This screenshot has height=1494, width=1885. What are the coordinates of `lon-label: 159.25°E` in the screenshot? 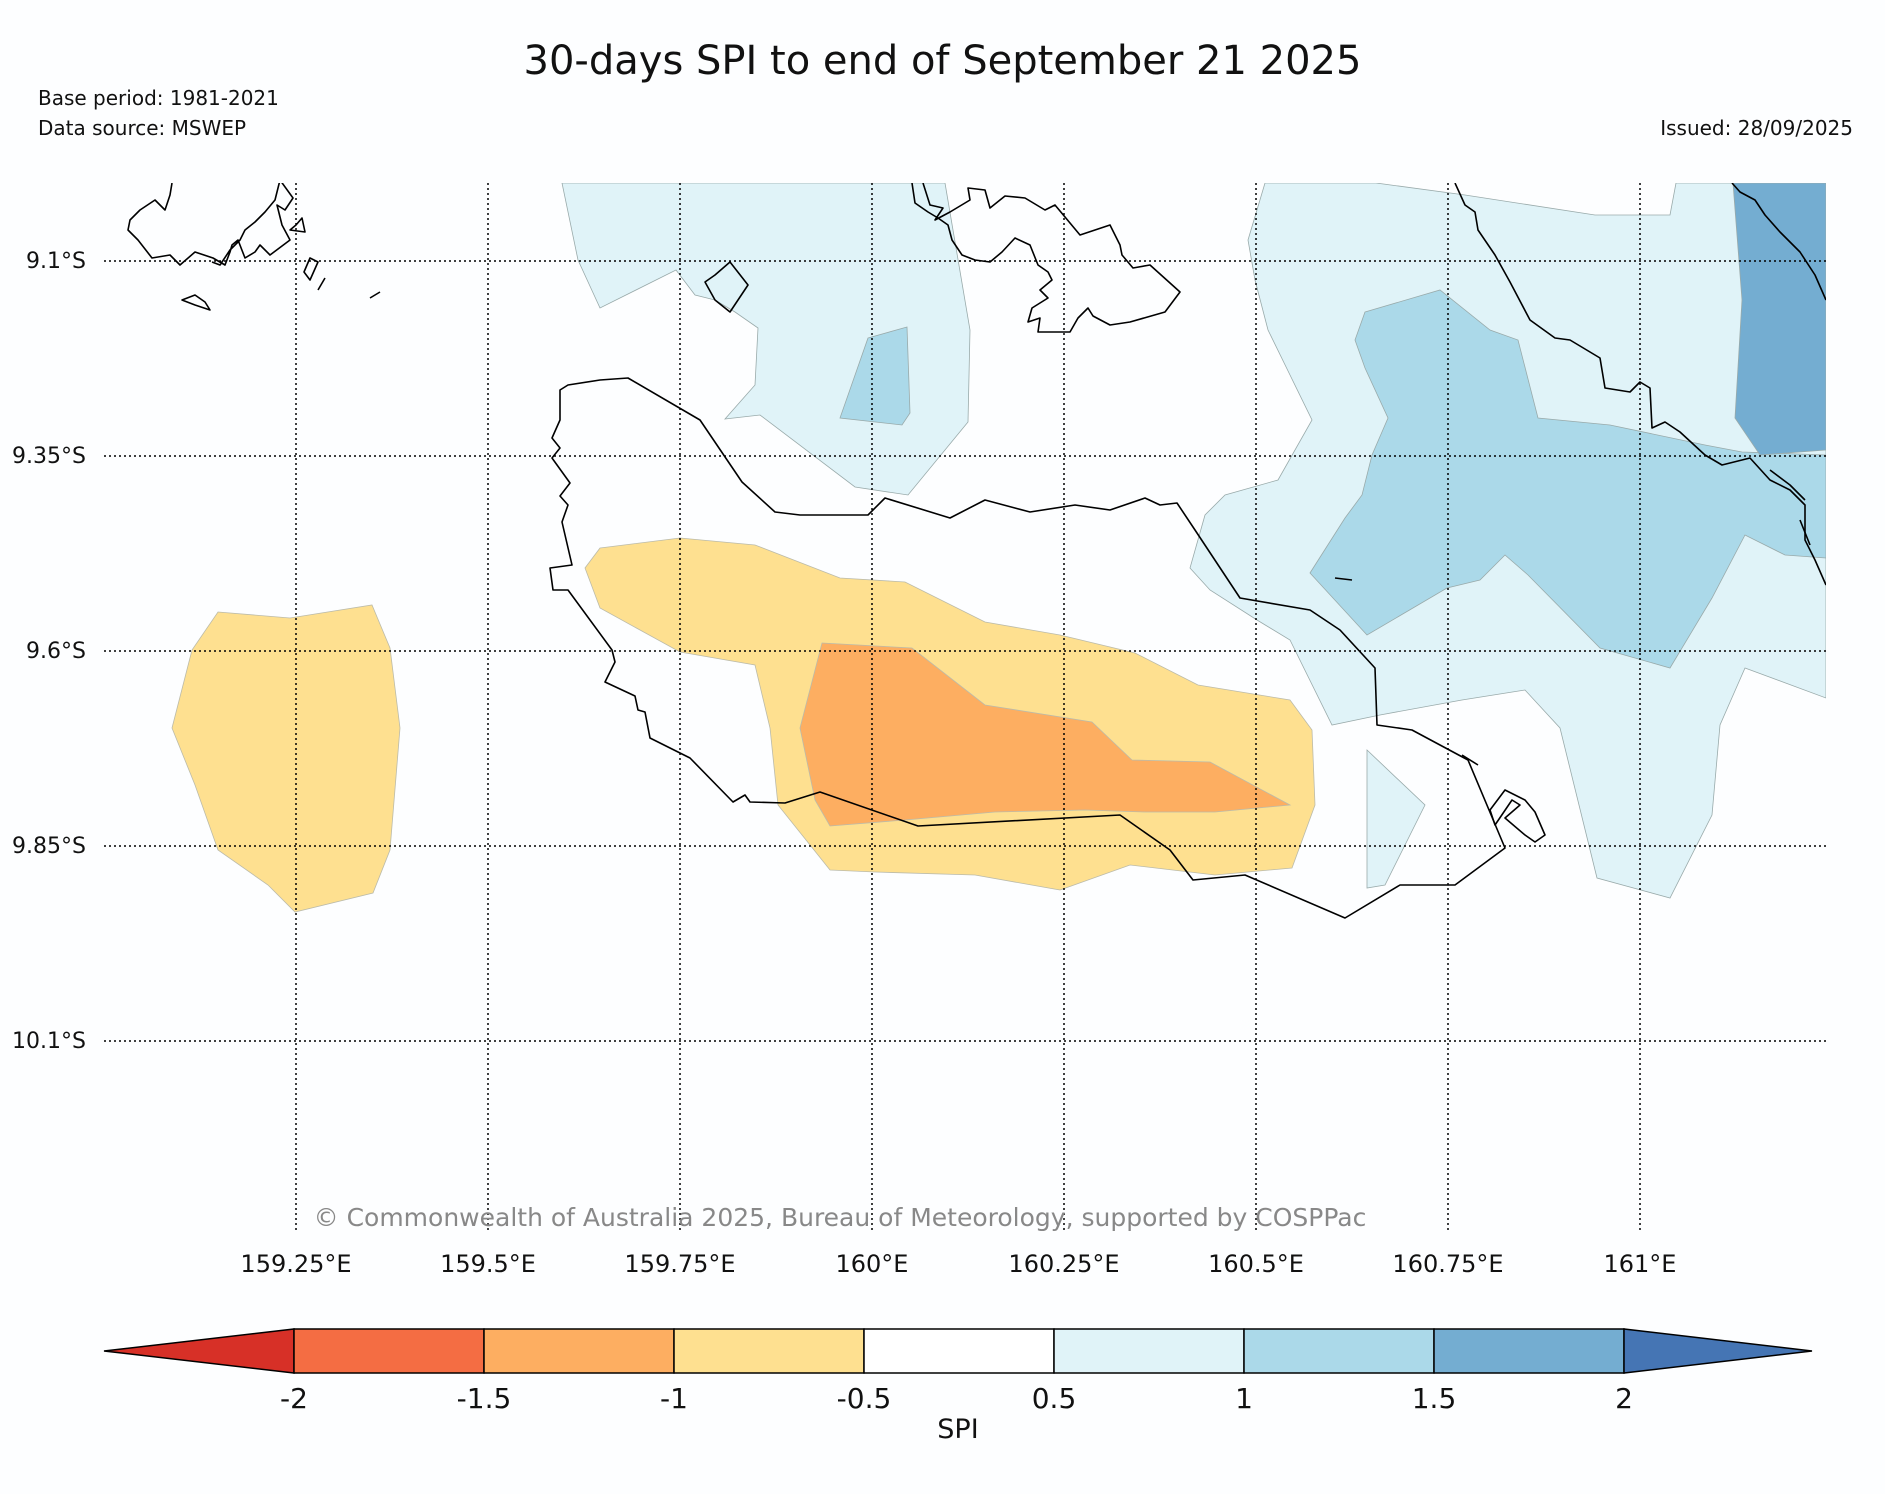 It's located at (295, 1264).